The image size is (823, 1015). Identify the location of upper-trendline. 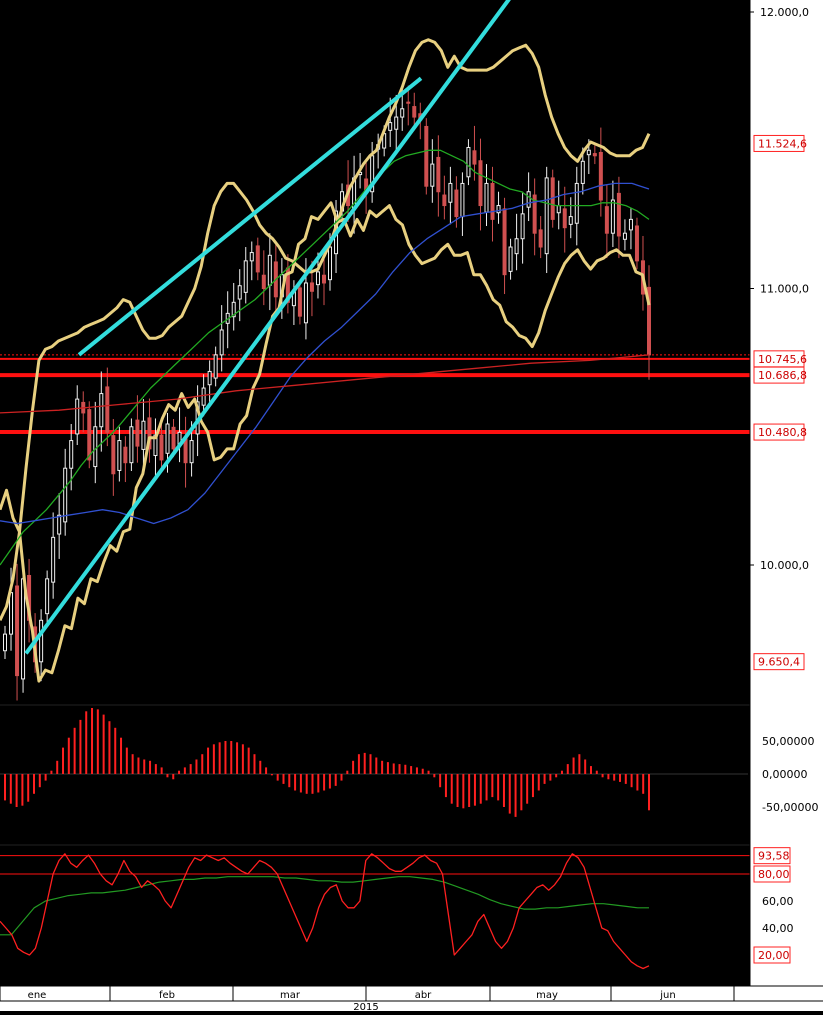
(250, 216).